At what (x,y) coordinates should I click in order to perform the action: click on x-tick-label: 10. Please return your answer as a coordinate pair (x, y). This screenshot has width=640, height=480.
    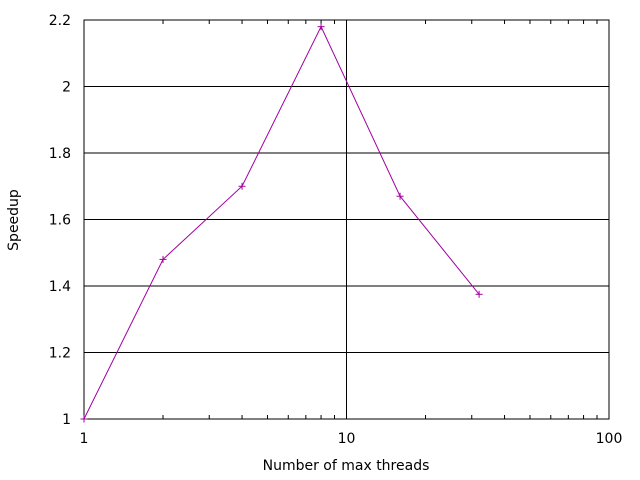
    Looking at the image, I should click on (347, 439).